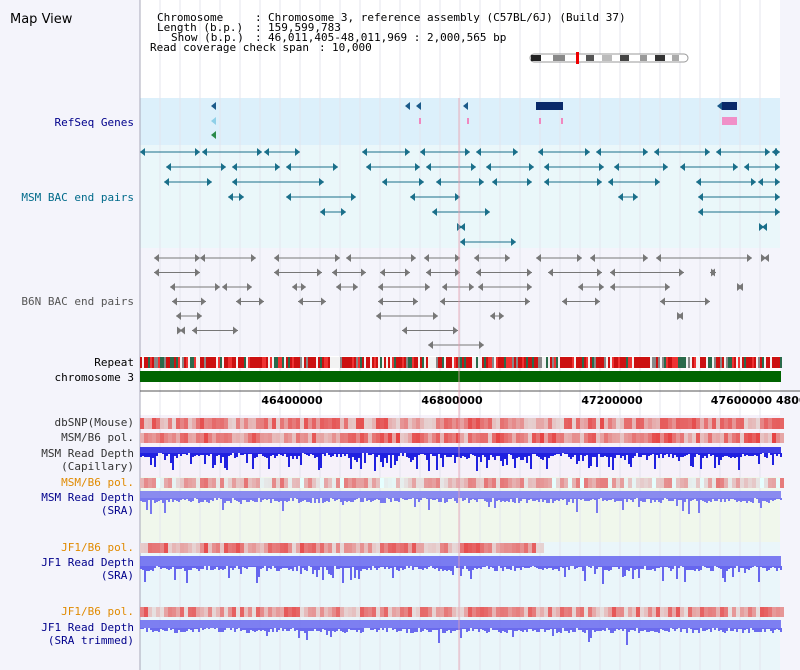 The width and height of the screenshot is (800, 670). Describe the element at coordinates (461, 459) in the screenshot. I see `msm-read-depth-capillary-track` at that location.